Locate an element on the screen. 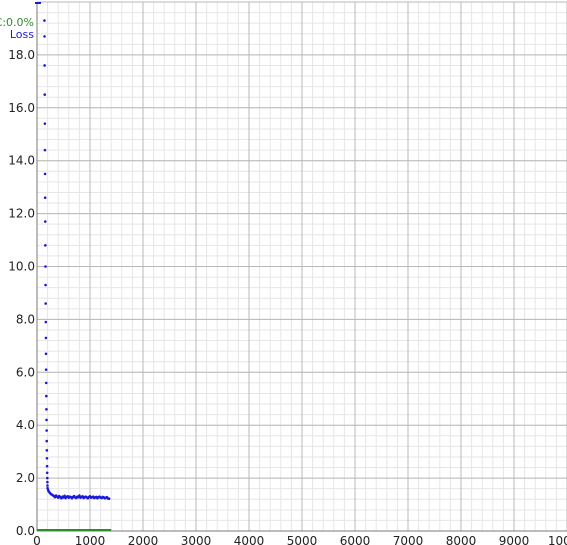 Image resolution: width=567 pixels, height=545 pixels. x-tick-label: 4000 is located at coordinates (249, 539).